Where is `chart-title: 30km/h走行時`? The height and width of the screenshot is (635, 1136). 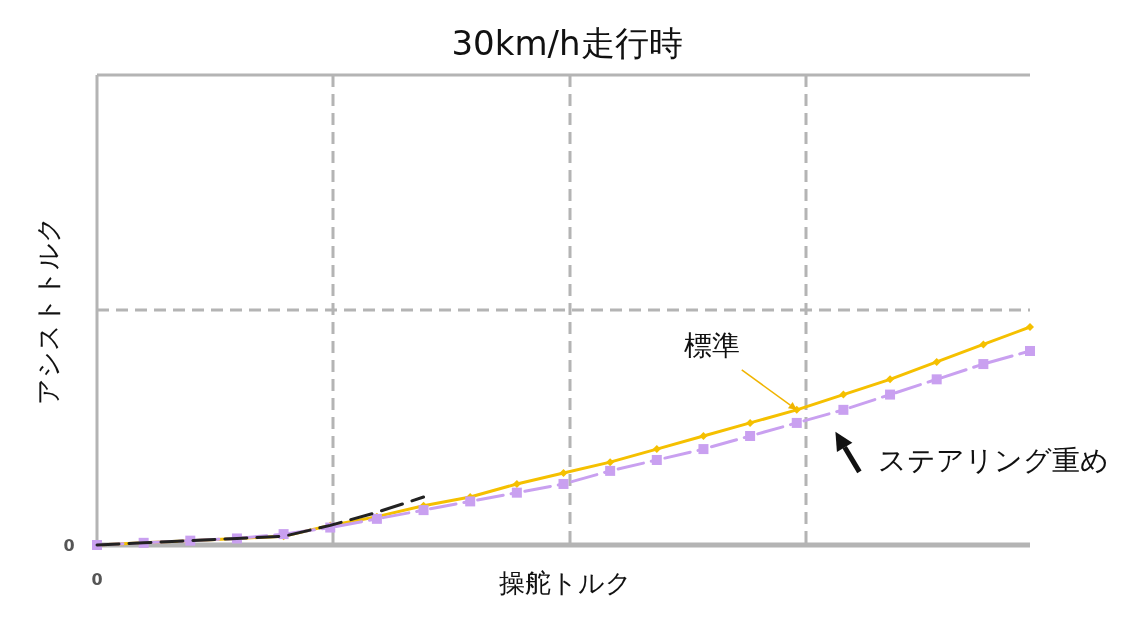
chart-title: 30km/h走行時 is located at coordinates (567, 43).